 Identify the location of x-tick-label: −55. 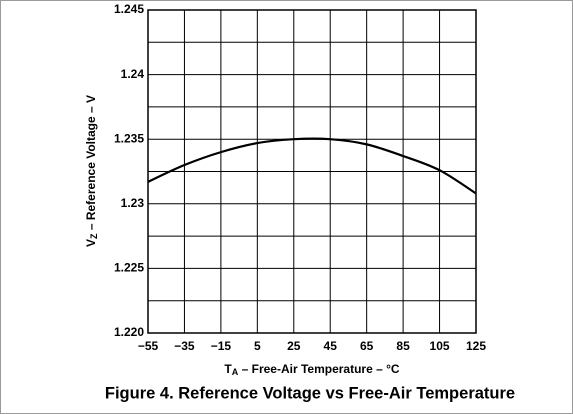
(148, 346).